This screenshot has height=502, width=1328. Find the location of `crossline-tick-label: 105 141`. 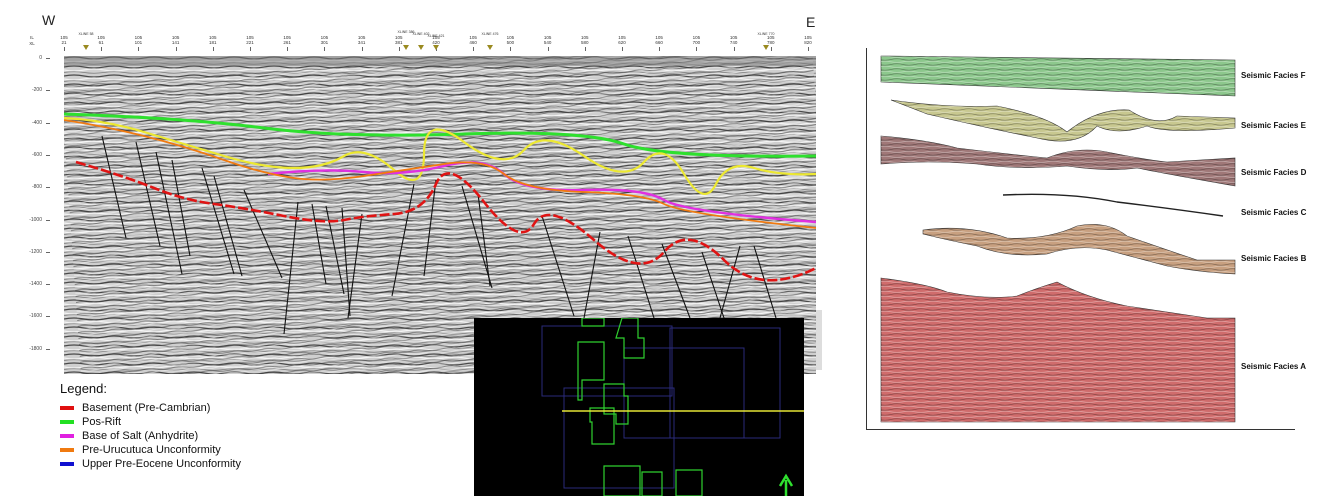

crossline-tick-label: 105 141 is located at coordinates (175, 40).